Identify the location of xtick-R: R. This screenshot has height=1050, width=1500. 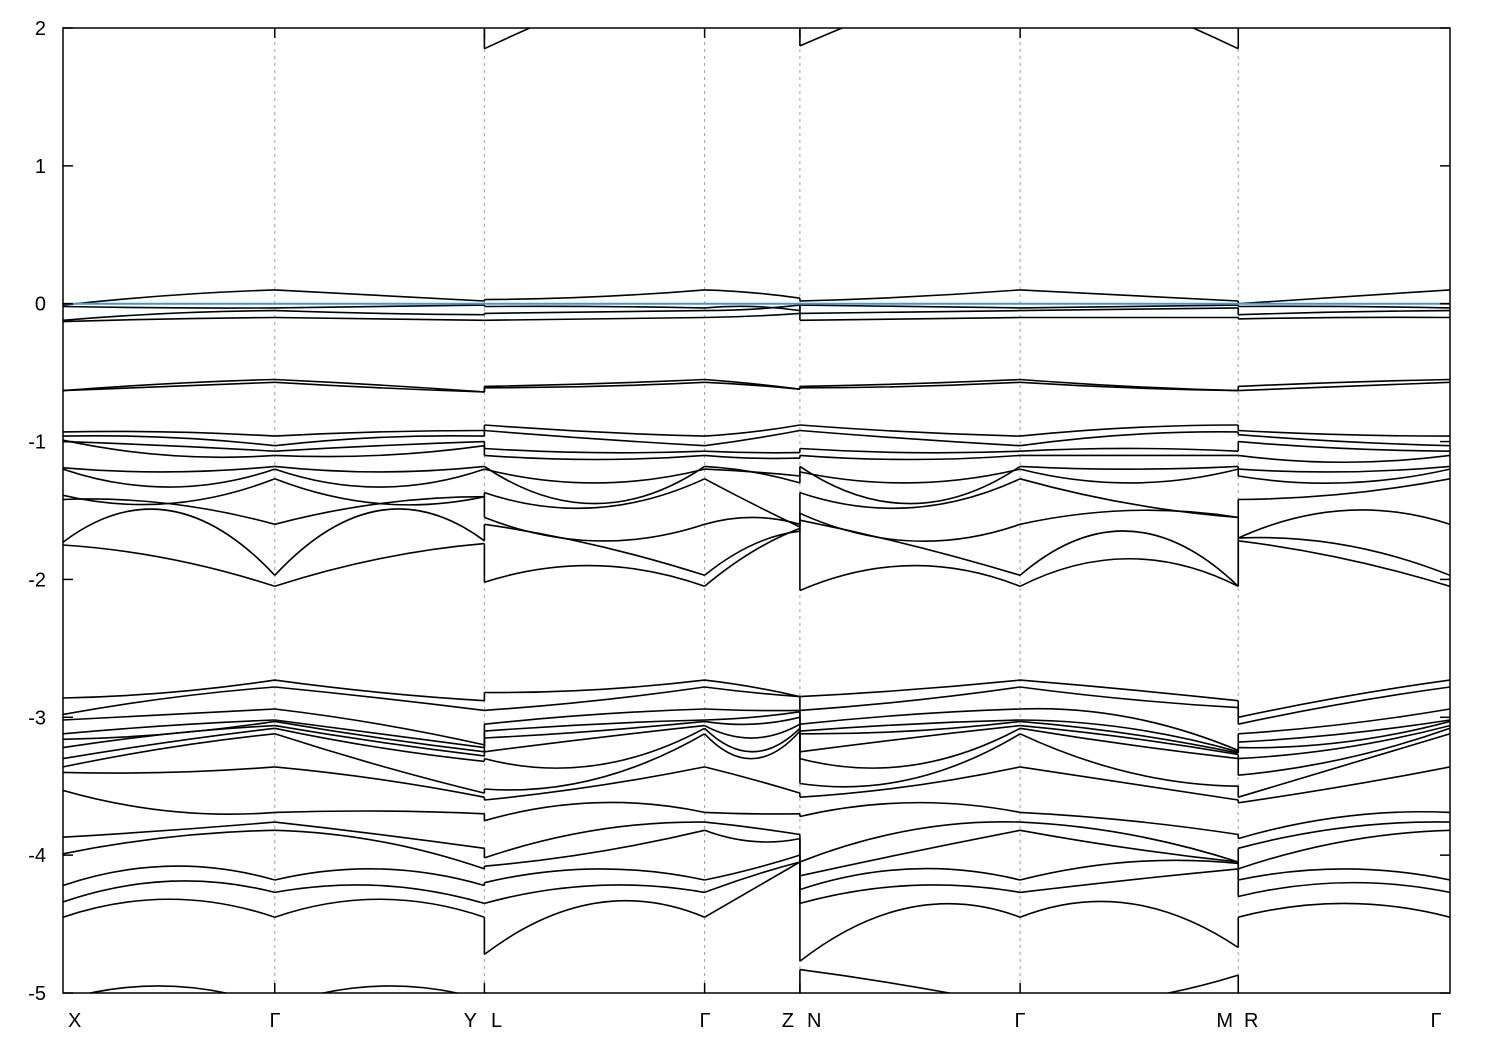
(1251, 1021).